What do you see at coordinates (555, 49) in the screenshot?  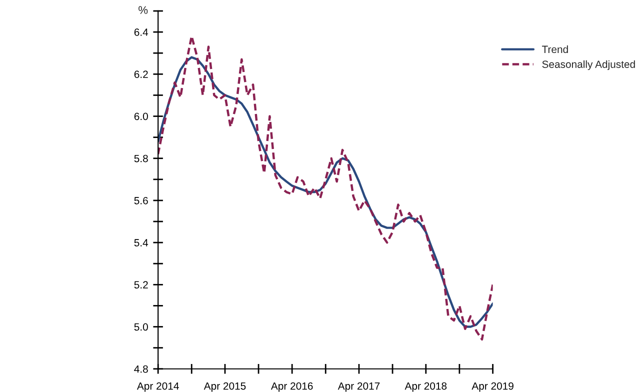 I see `legend-label: Trend` at bounding box center [555, 49].